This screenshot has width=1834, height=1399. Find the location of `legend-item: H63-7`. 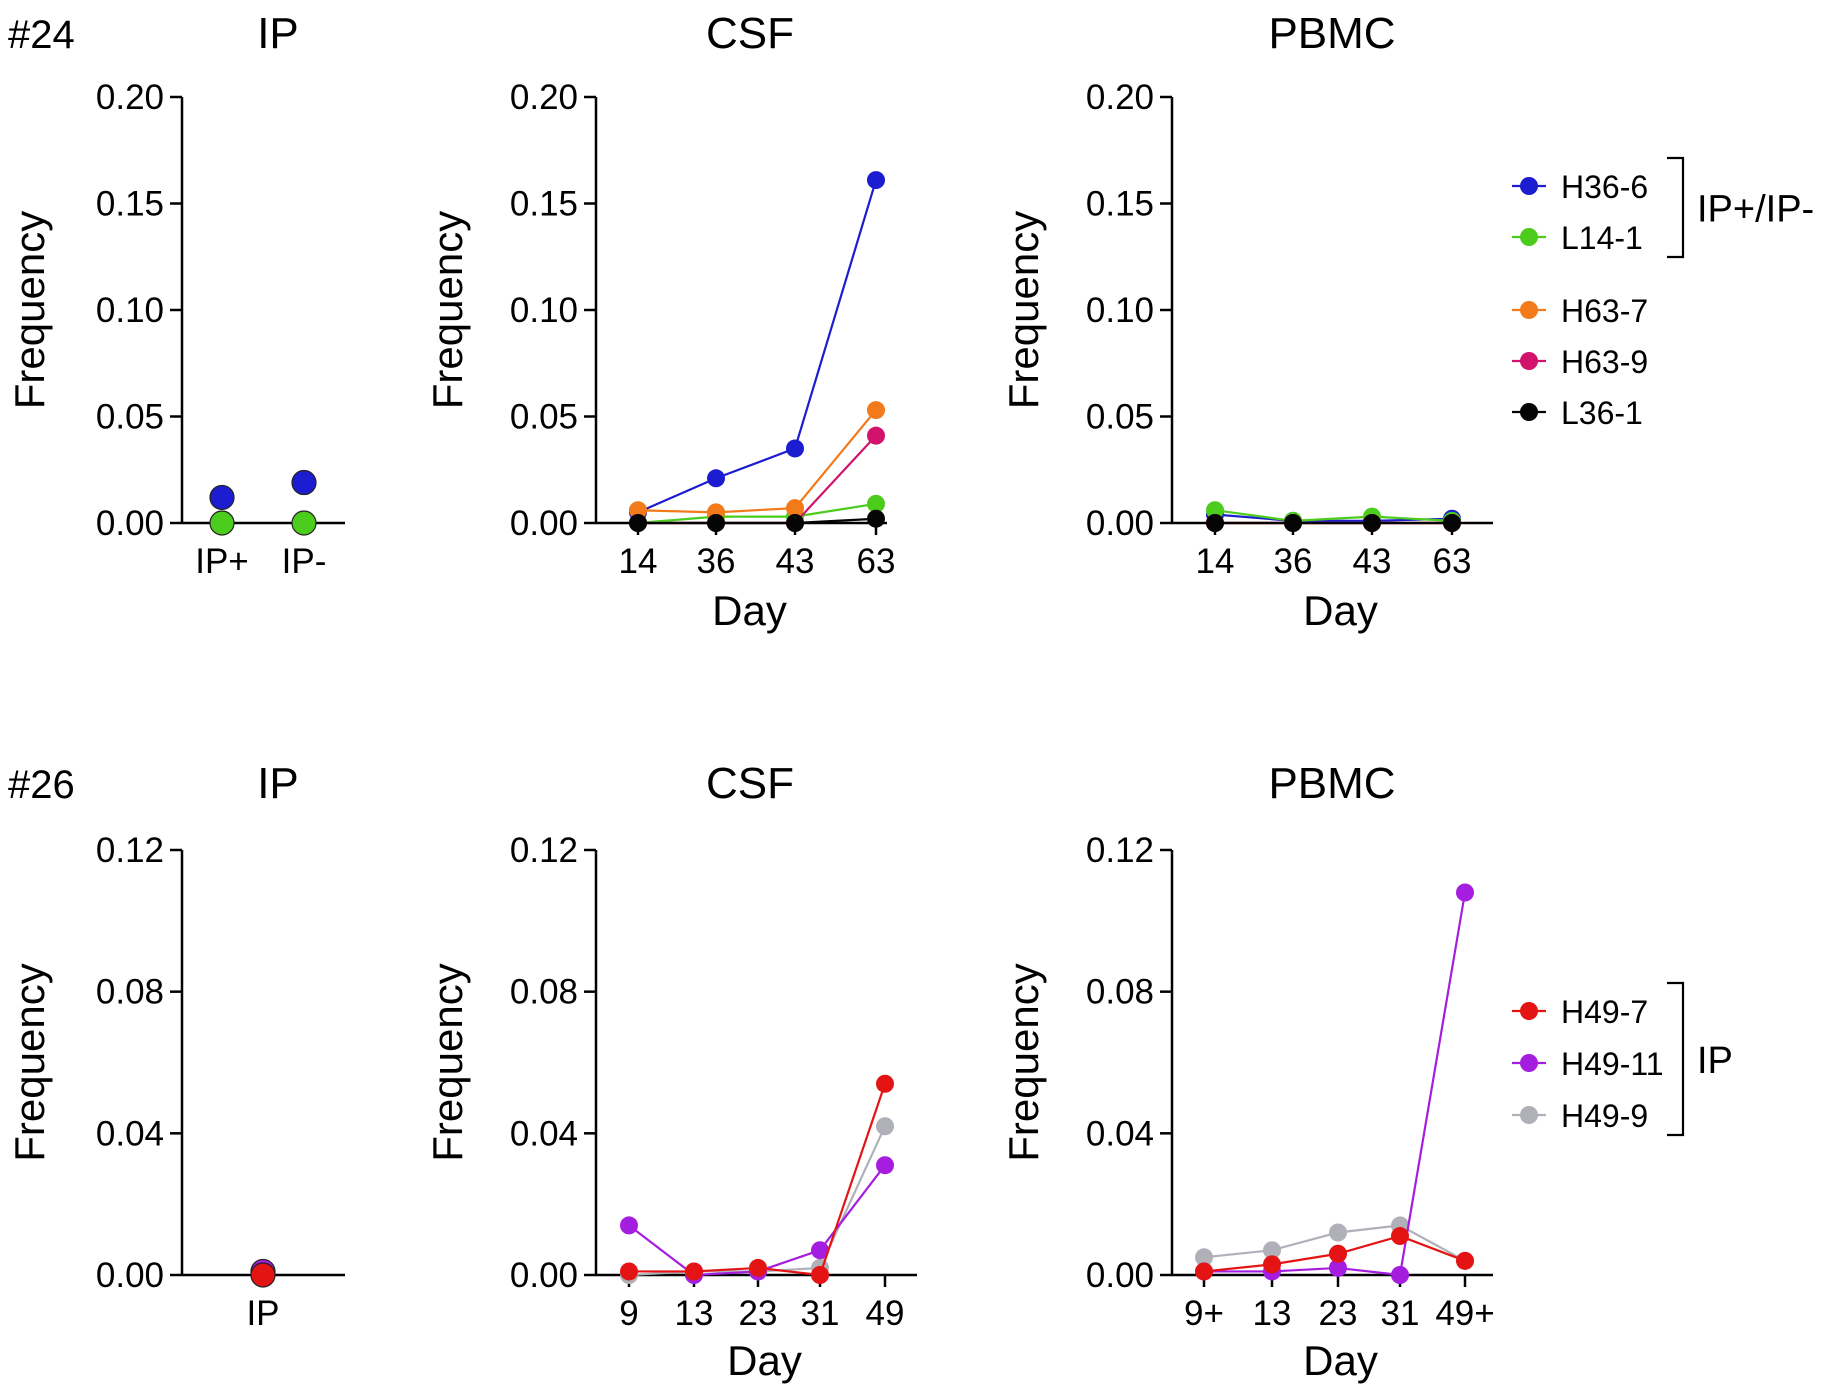

legend-item: H63-7 is located at coordinates (1580, 311).